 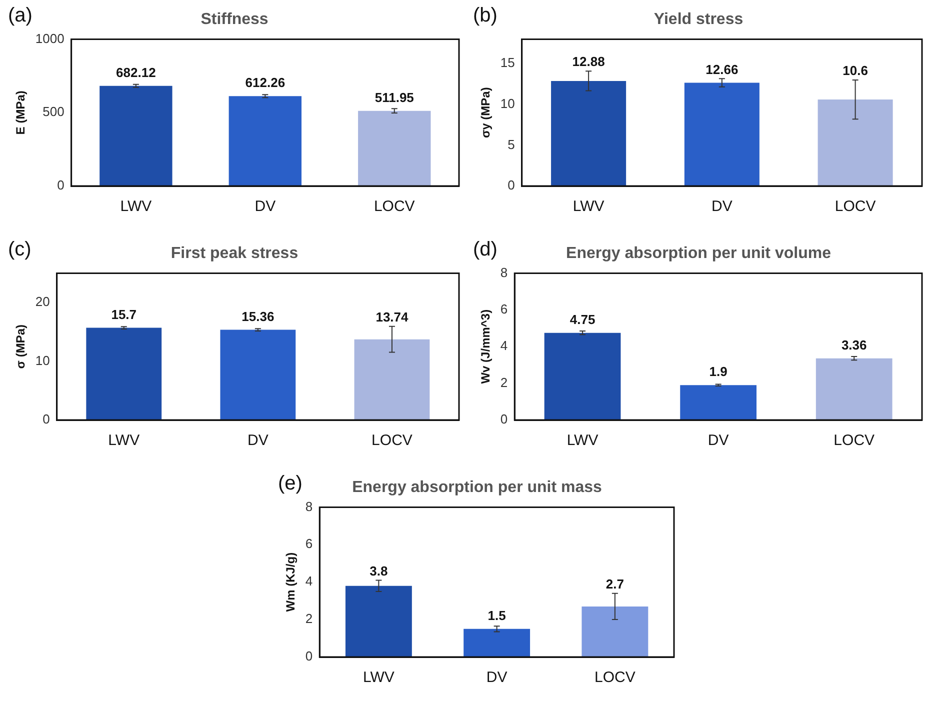 I want to click on data-label: 1.5, so click(x=497, y=615).